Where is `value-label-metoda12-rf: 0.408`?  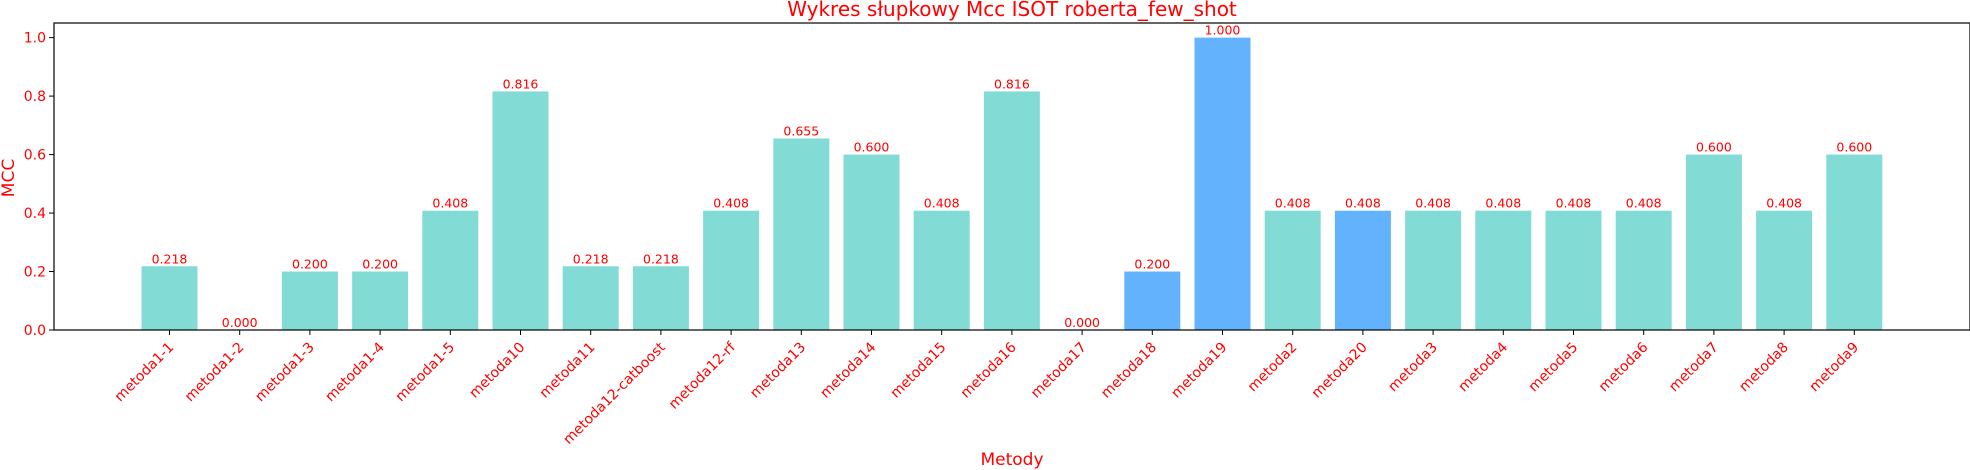 value-label-metoda12-rf: 0.408 is located at coordinates (731, 203).